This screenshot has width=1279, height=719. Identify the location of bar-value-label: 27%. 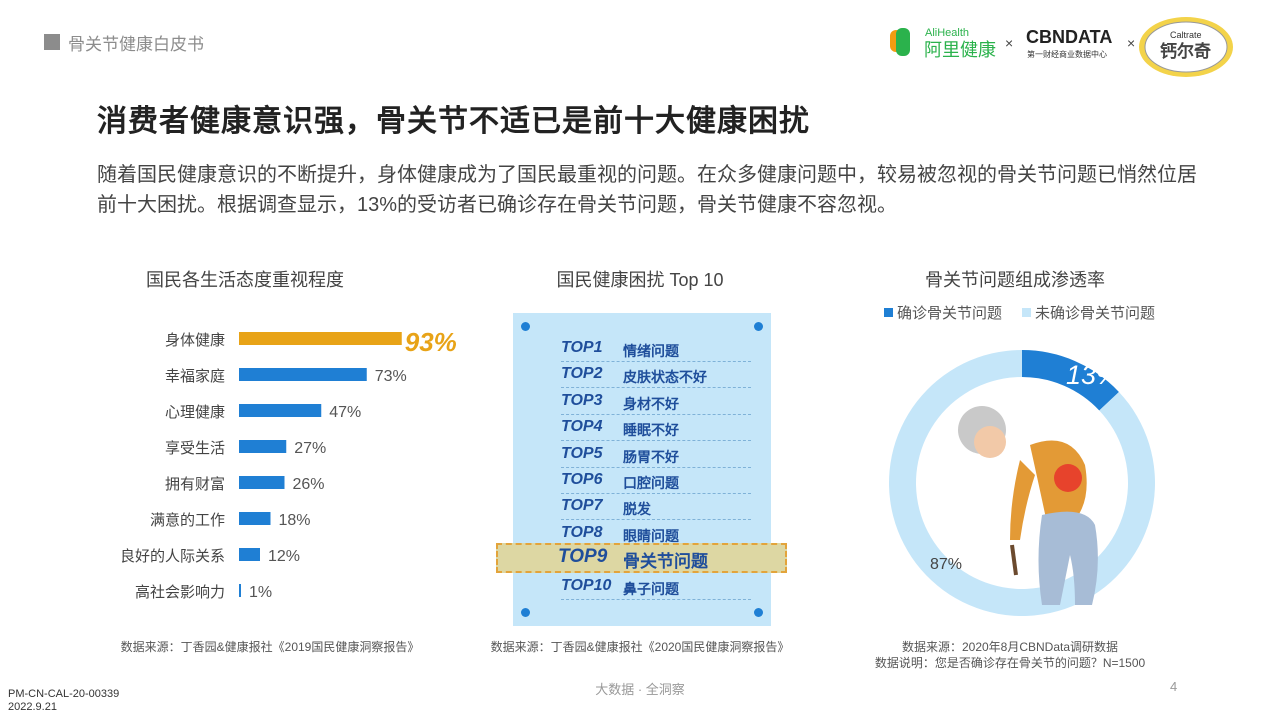
(310, 448).